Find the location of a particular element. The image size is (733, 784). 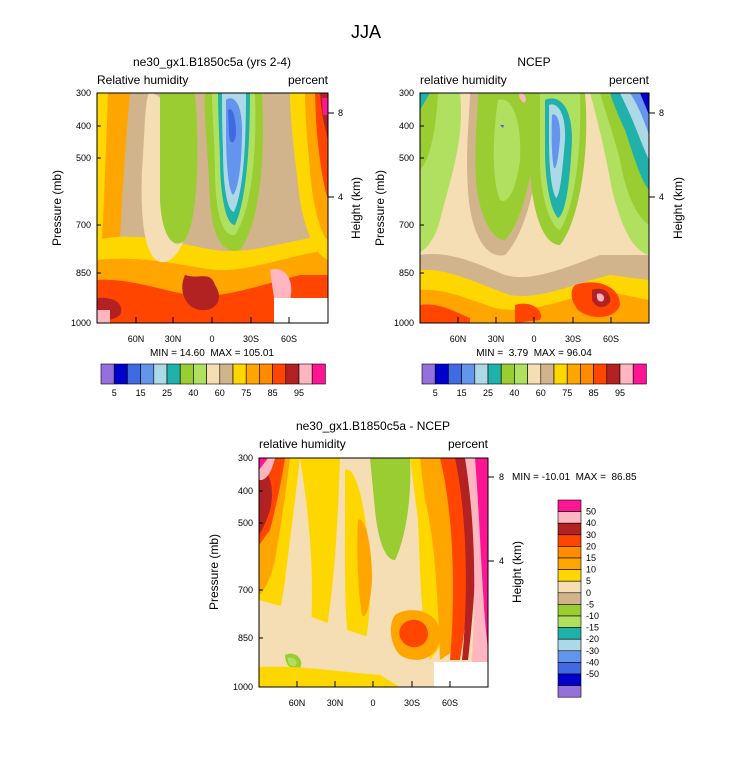

min-max-label: MIN = -10.01 MAX = 86.85 is located at coordinates (574, 477).